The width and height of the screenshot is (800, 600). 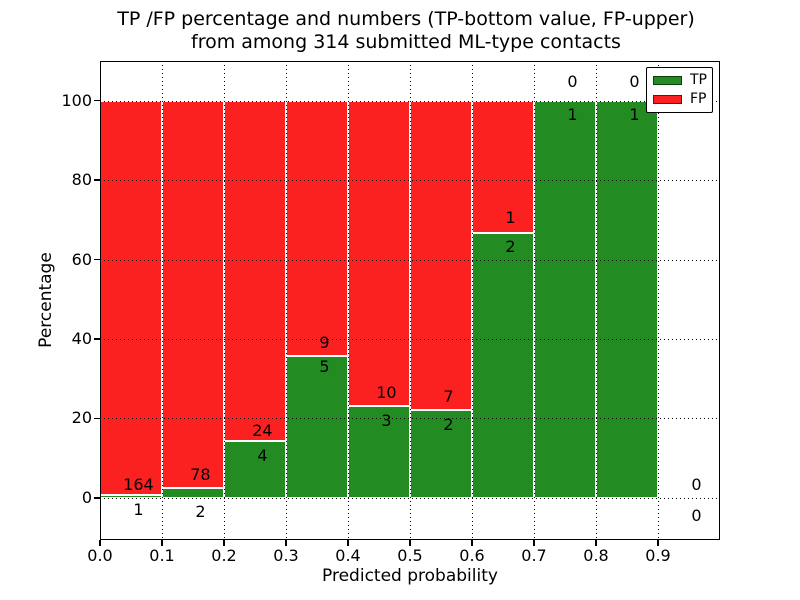 I want to click on y-tick-label: 80, so click(x=81, y=180).